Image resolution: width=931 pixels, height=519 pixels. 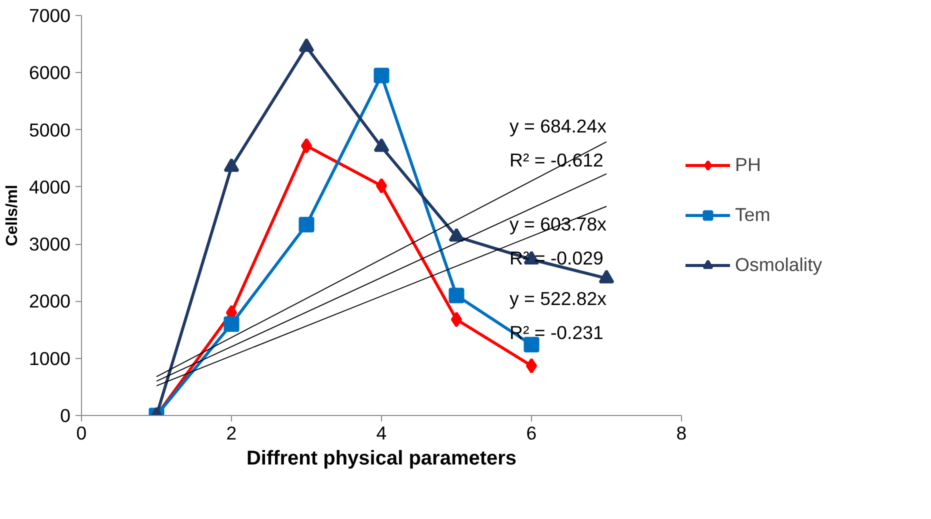 I want to click on y-tick-label: 4000, so click(x=49, y=187).